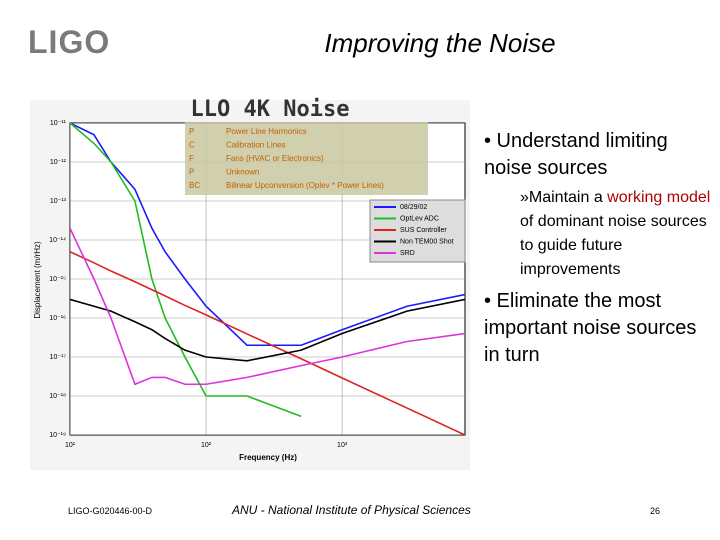  What do you see at coordinates (275, 158) in the screenshot?
I see `annotation-text: Fans (HVAC or Electronics)` at bounding box center [275, 158].